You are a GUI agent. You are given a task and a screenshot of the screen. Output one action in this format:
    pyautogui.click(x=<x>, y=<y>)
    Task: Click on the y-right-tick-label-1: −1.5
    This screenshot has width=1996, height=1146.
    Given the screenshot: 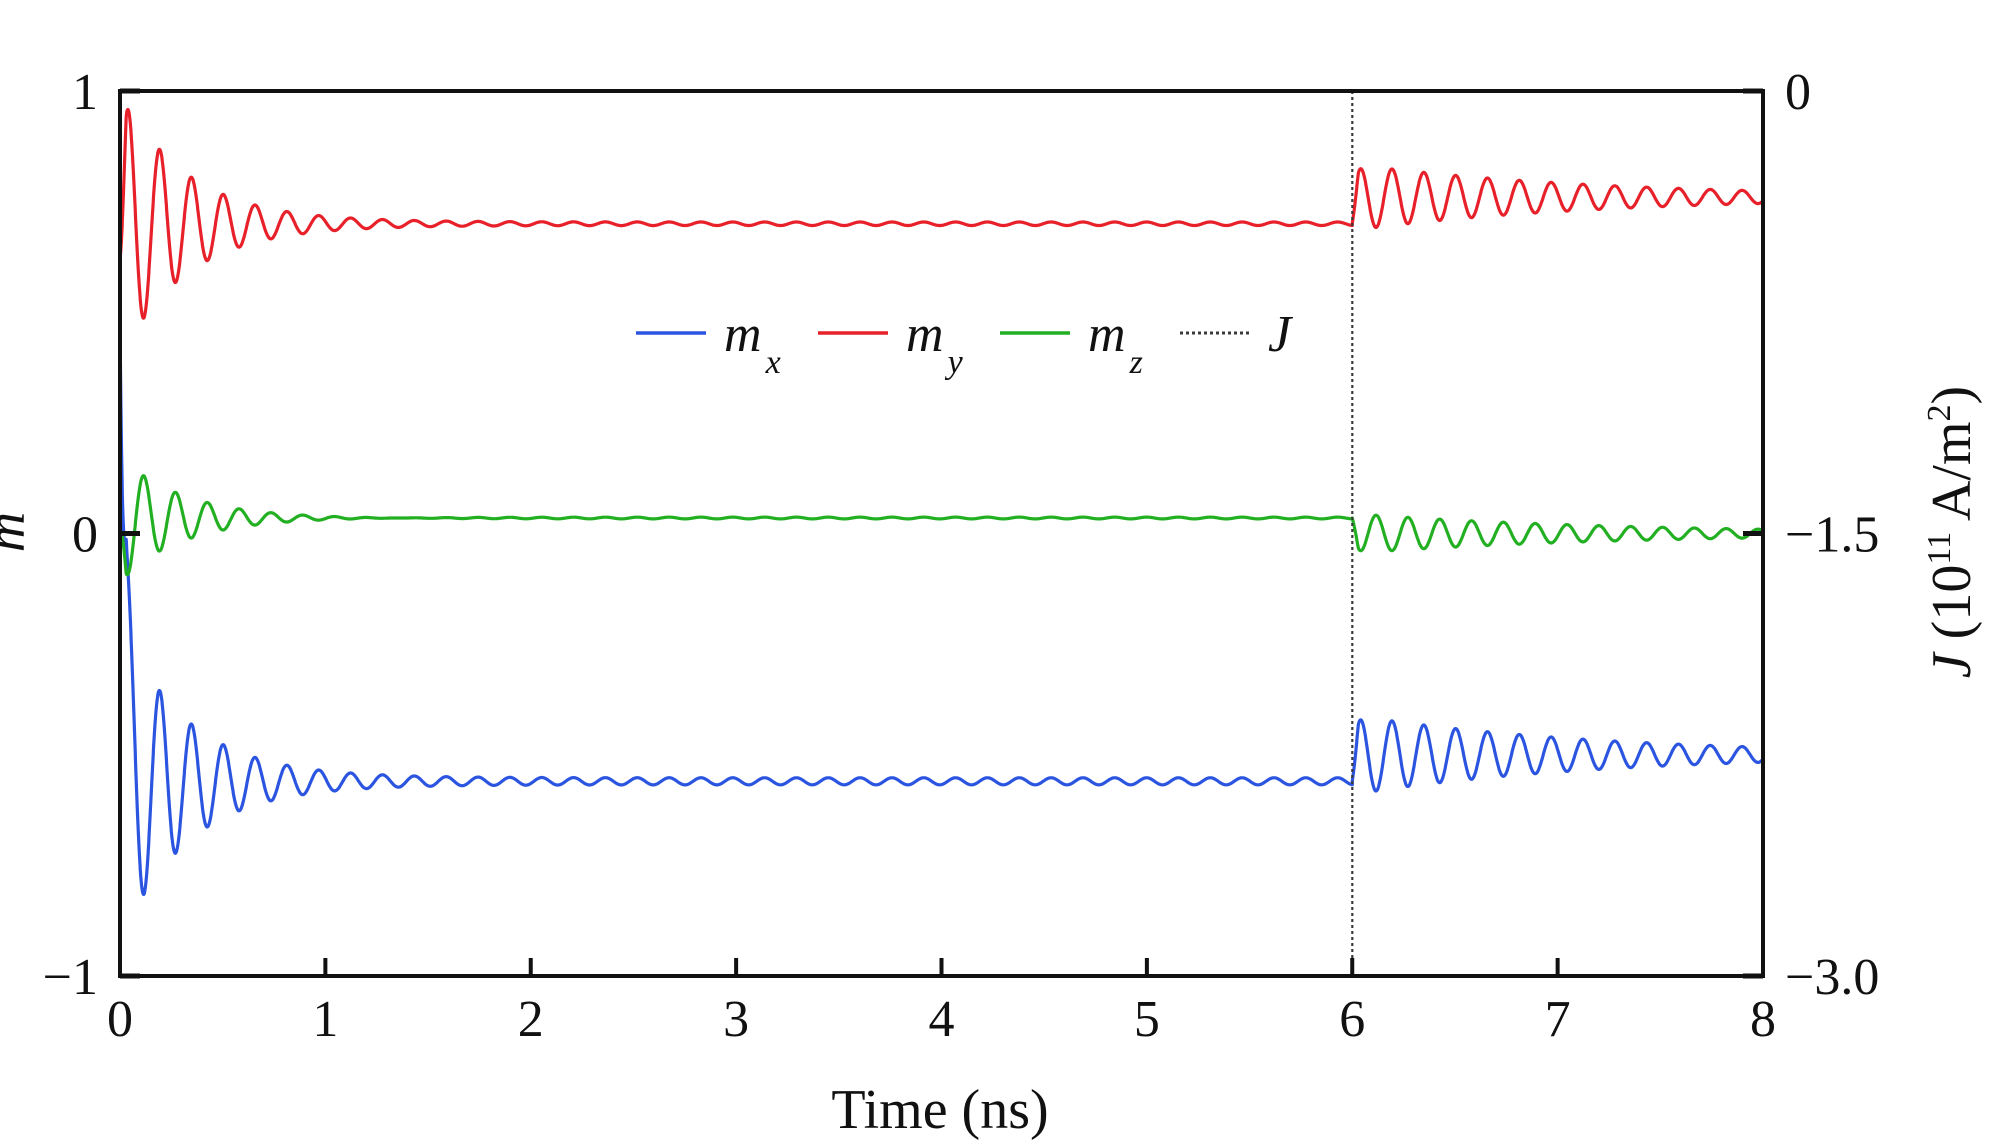 What is the action you would take?
    pyautogui.click(x=1832, y=535)
    